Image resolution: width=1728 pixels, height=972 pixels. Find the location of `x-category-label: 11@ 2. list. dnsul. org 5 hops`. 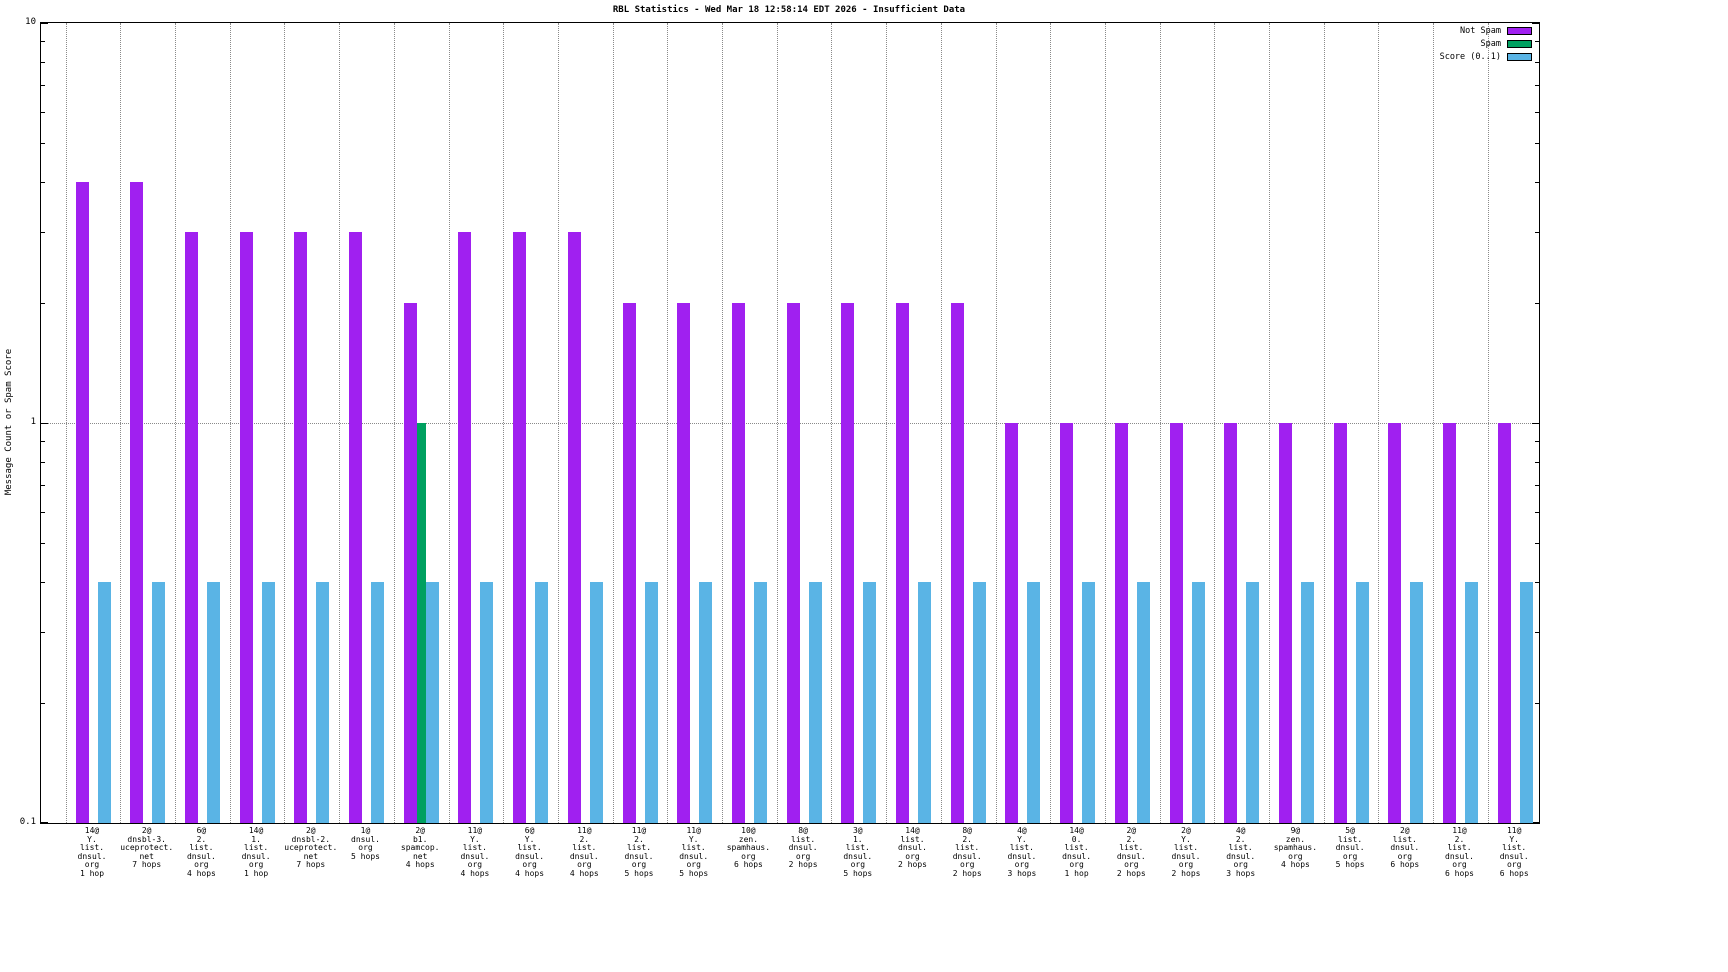

x-category-label: 11@ 2. list. dnsul. org 5 hops is located at coordinates (639, 852).